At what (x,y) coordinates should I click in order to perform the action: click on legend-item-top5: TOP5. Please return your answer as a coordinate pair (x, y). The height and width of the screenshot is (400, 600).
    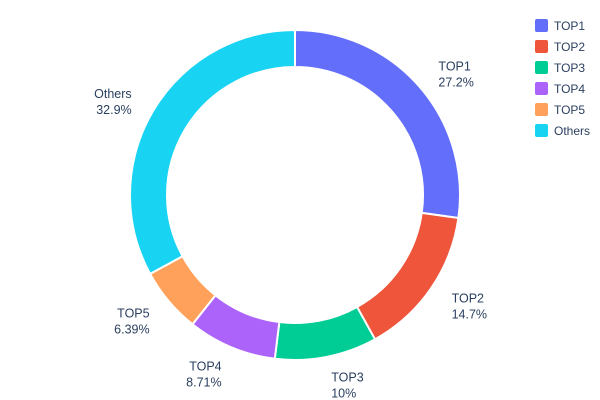
    Looking at the image, I should click on (562, 109).